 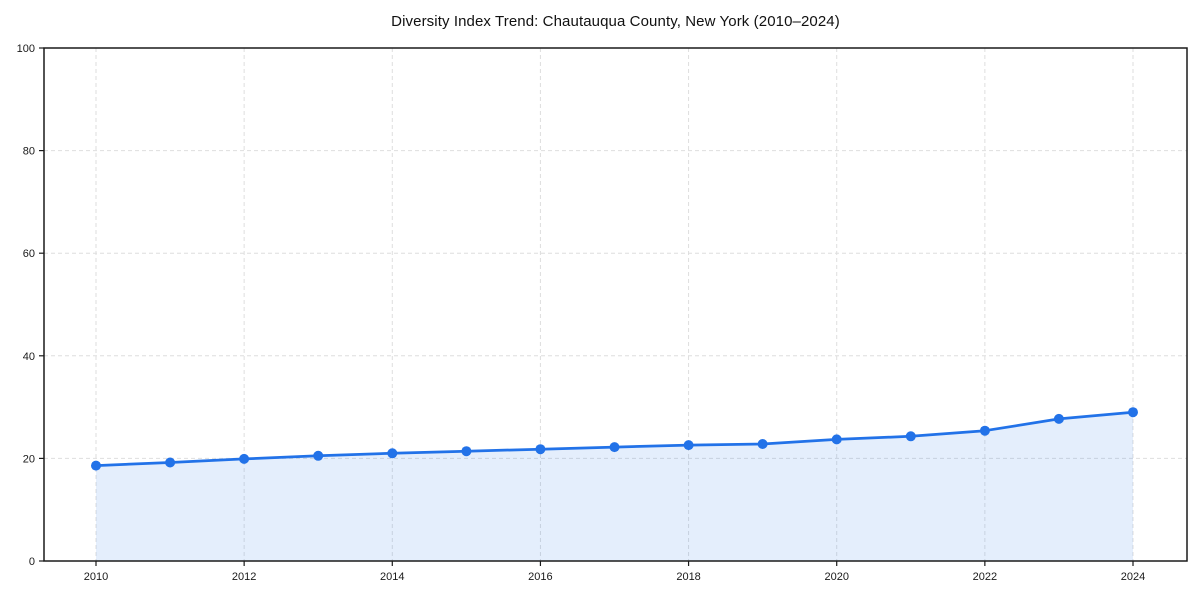 I want to click on x-tick-label: 2024, so click(x=1133, y=577).